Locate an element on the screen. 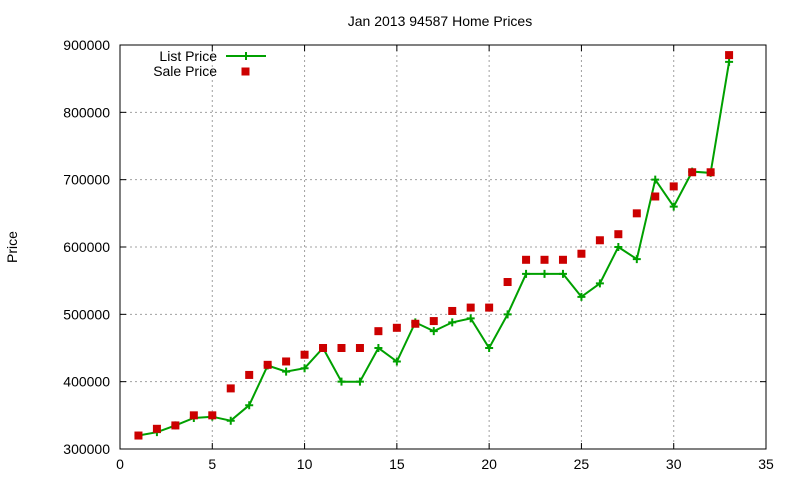 This screenshot has height=480, width=800. y-axis-label: Price is located at coordinates (12, 247).